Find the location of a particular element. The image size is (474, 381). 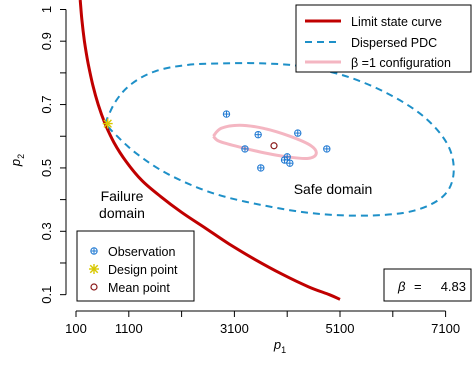

legend-mean-point-label: Mean point is located at coordinates (139, 288).